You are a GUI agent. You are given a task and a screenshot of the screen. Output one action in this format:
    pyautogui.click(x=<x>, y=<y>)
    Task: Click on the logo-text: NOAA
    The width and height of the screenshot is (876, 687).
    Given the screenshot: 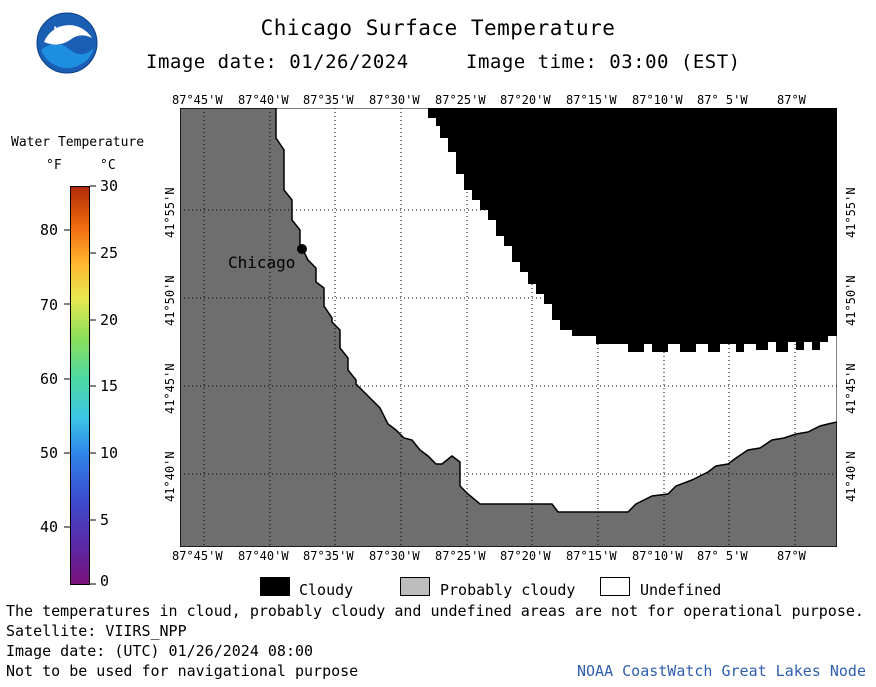 What is the action you would take?
    pyautogui.click(x=67, y=30)
    